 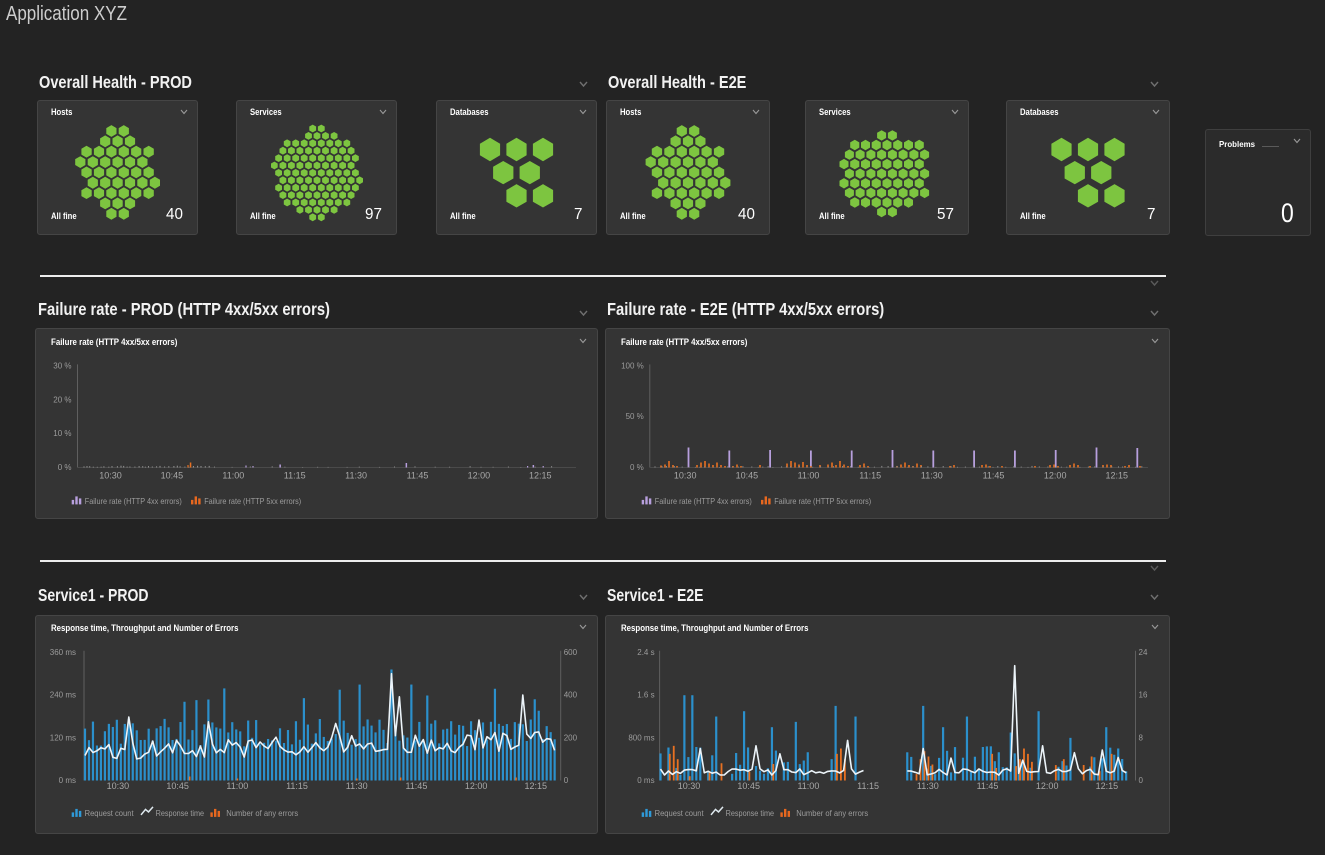 What do you see at coordinates (571, 695) in the screenshot?
I see `svg-text: 400` at bounding box center [571, 695].